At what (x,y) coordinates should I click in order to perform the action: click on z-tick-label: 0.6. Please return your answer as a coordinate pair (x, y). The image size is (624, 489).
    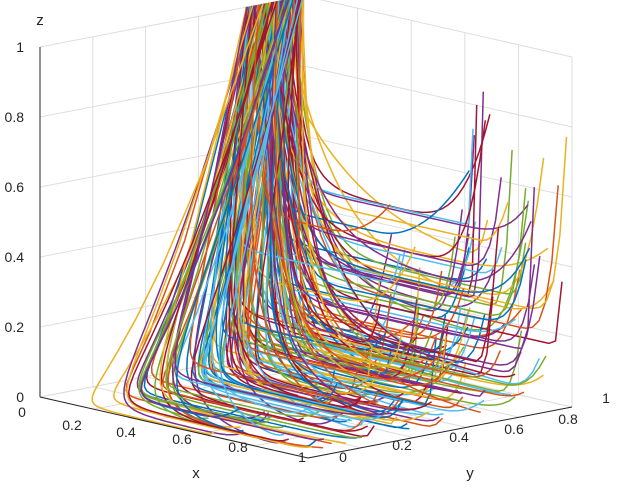
    Looking at the image, I should click on (15, 187).